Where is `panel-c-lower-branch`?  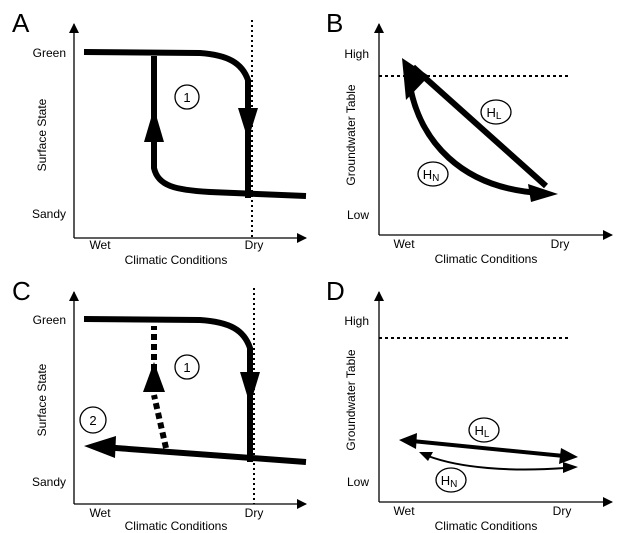
panel-c-lower-branch is located at coordinates (204, 454).